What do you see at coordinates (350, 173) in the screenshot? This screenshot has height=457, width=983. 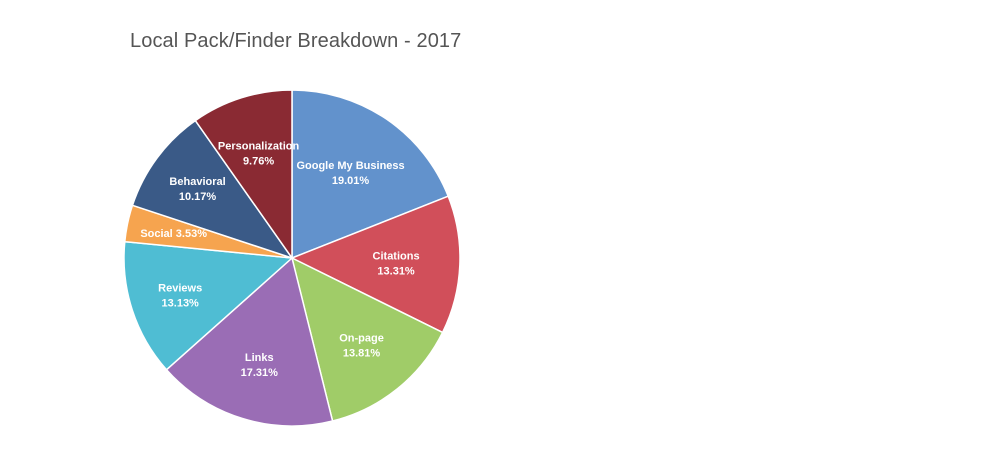 I see `slice-label-google-my-business: Google My Business 19.01%` at bounding box center [350, 173].